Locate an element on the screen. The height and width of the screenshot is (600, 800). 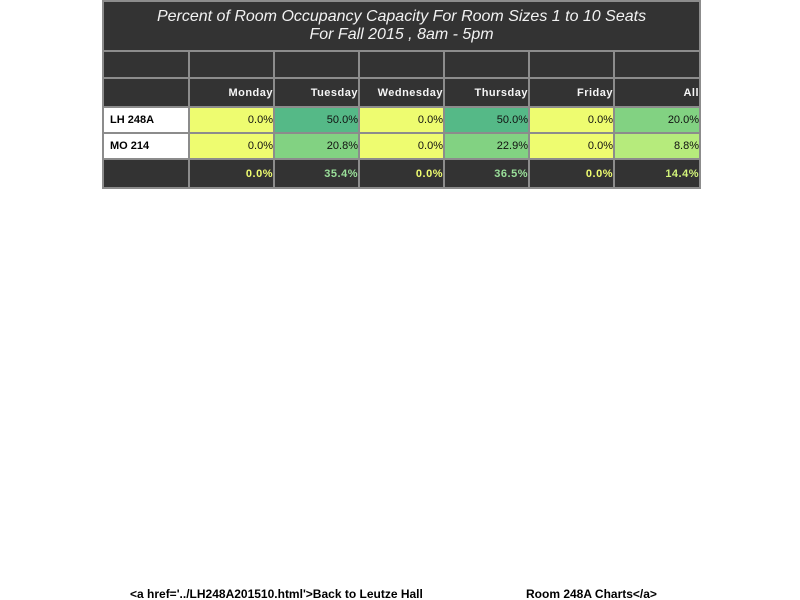
table-row: MO 214 0.0% 20.8% 0.0% 22.9% 0.0% 8.8% is located at coordinates (402, 146).